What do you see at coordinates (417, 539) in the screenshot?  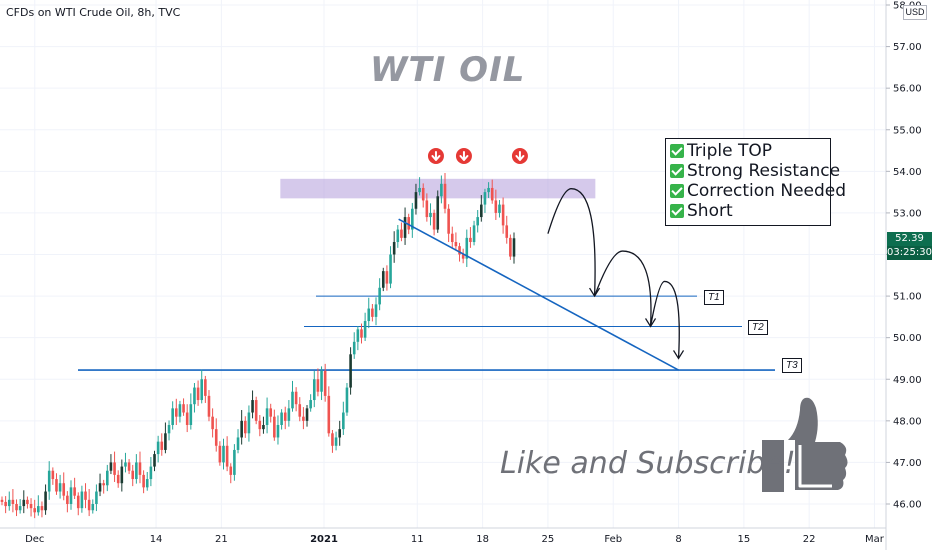 I see `x-tick-label: 11` at bounding box center [417, 539].